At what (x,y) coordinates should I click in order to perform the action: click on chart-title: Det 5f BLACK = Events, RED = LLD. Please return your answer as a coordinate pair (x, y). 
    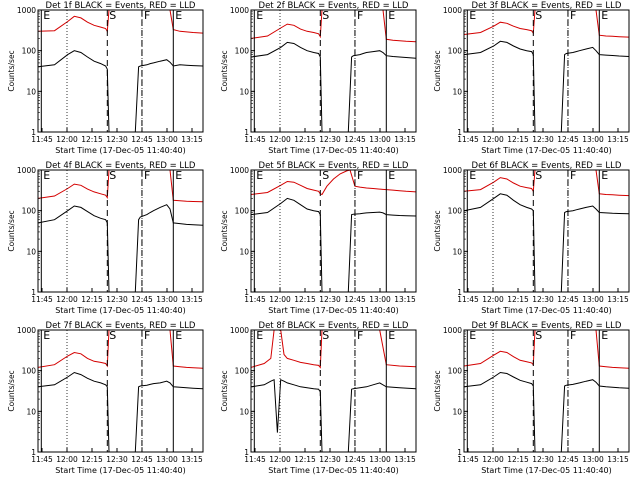
    Looking at the image, I should click on (334, 166).